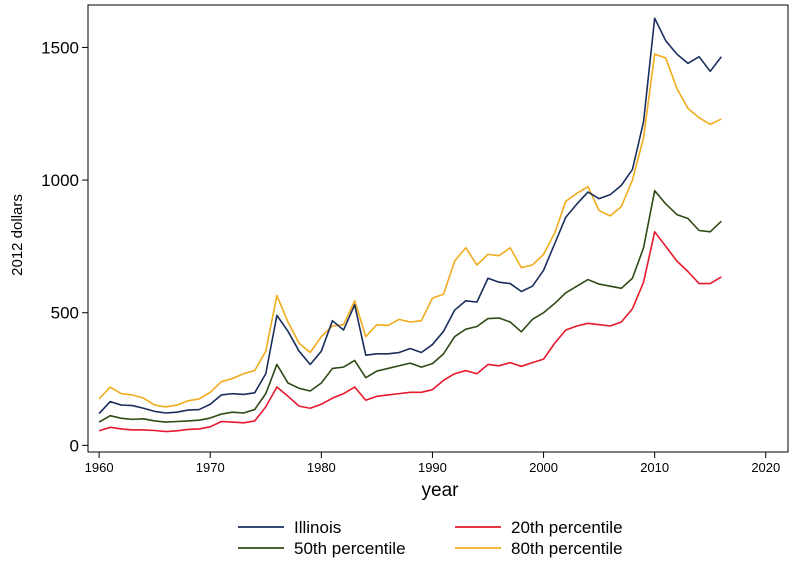 This screenshot has height=575, width=800. Describe the element at coordinates (567, 527) in the screenshot. I see `legend-label-20th-percentile: 20th percentile` at that location.